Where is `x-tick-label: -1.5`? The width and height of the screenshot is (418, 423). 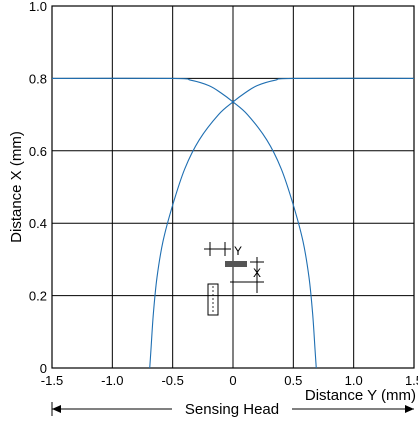
x-tick-label: -1.5 is located at coordinates (52, 380).